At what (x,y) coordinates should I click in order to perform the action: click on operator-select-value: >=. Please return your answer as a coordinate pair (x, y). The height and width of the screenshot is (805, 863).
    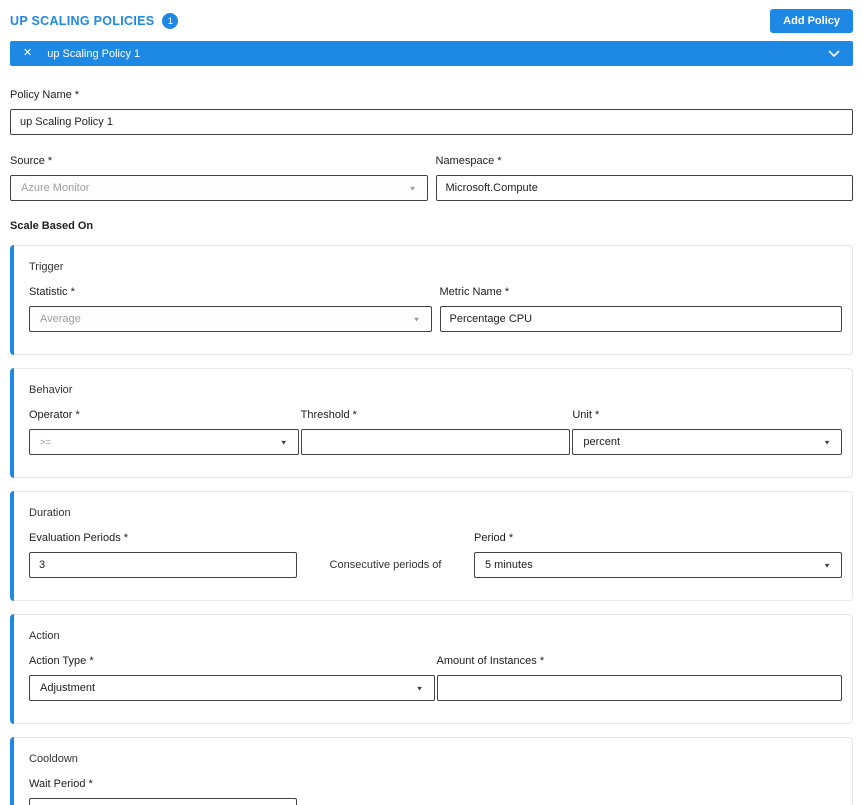
    Looking at the image, I should click on (46, 442).